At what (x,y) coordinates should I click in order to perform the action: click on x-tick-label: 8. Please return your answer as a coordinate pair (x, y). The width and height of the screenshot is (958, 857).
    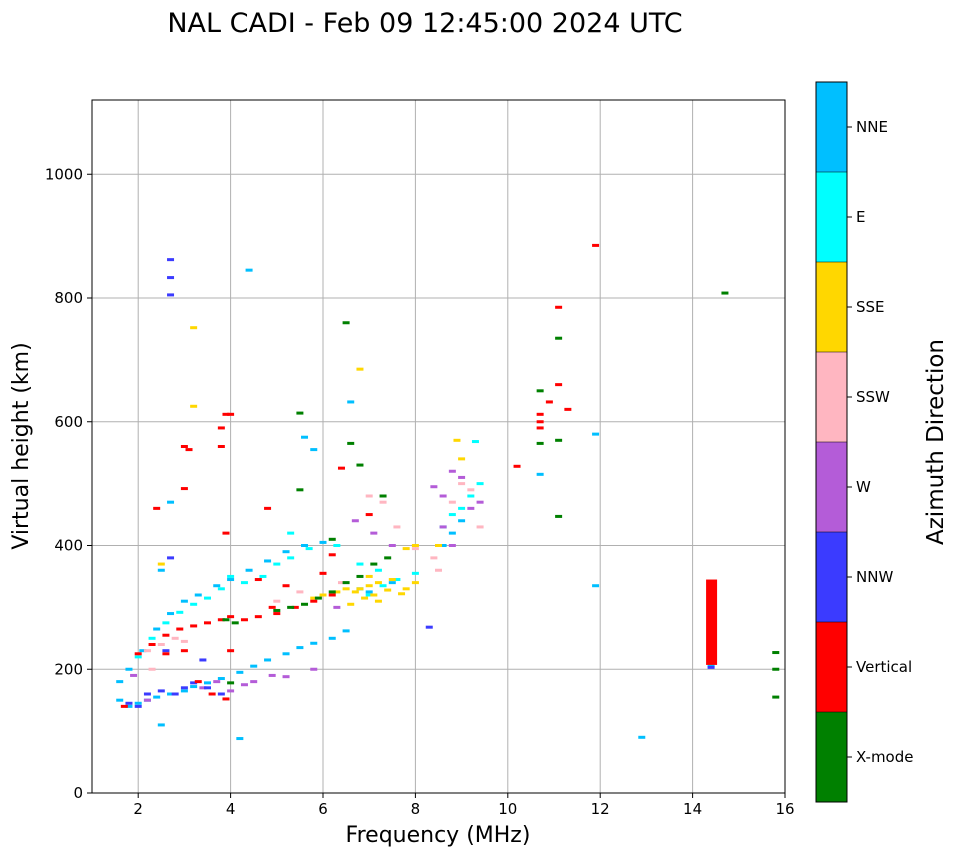
    Looking at the image, I should click on (416, 809).